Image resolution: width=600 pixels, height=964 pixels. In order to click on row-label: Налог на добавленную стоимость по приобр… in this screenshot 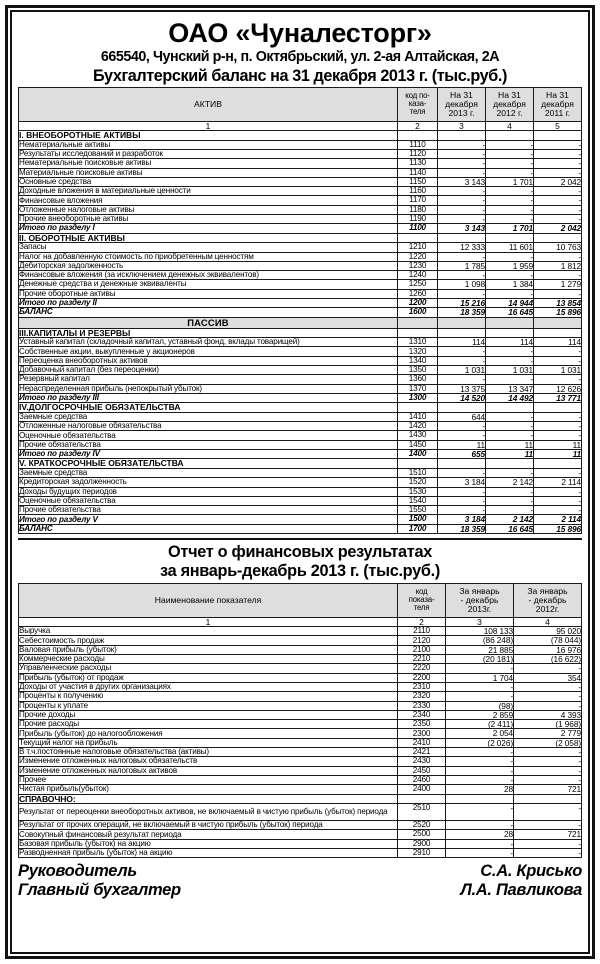, I will do `click(208, 256)`.